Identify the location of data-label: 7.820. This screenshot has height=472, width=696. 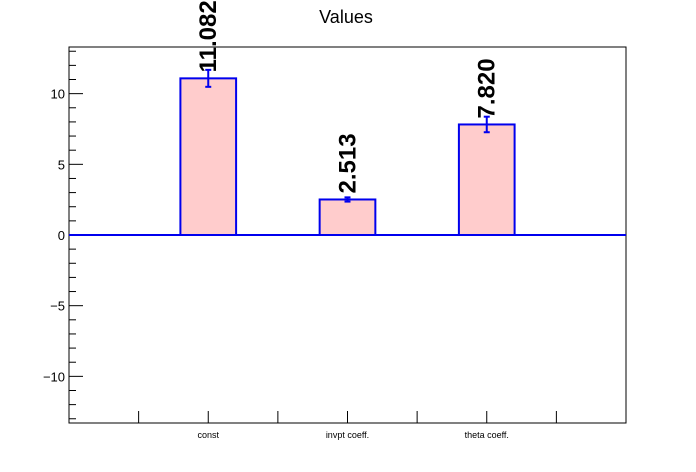
(487, 88).